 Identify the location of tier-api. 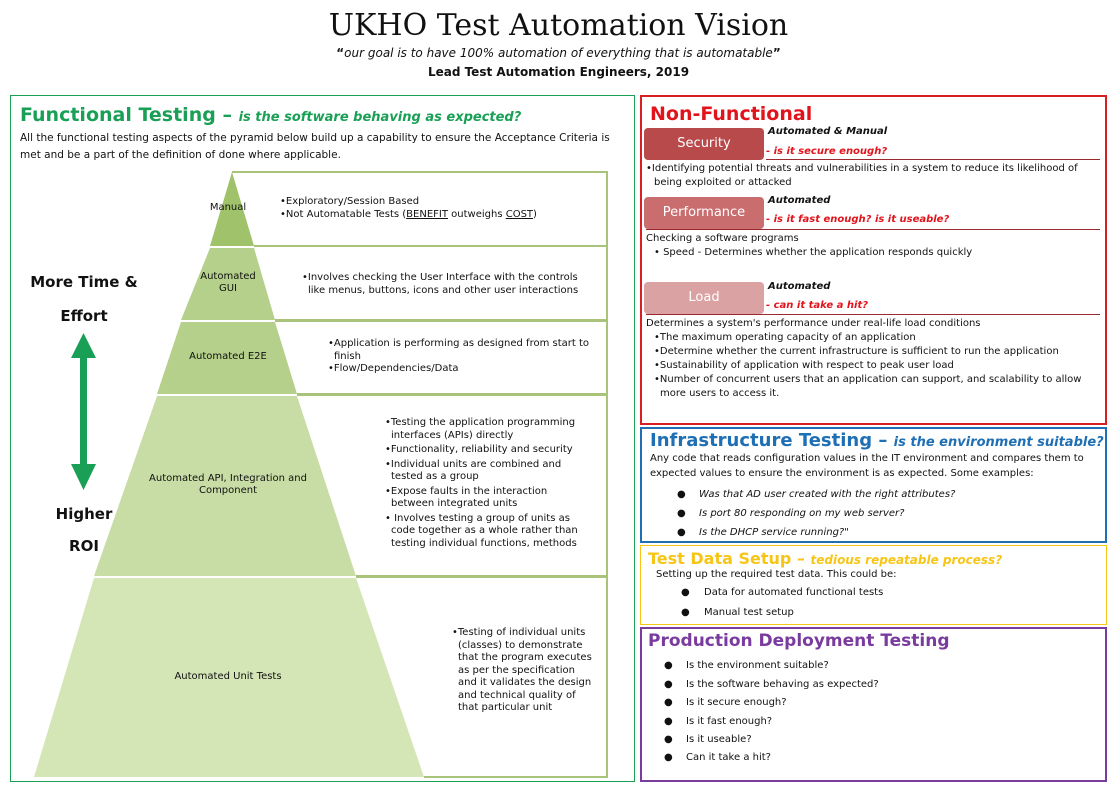
(225, 486).